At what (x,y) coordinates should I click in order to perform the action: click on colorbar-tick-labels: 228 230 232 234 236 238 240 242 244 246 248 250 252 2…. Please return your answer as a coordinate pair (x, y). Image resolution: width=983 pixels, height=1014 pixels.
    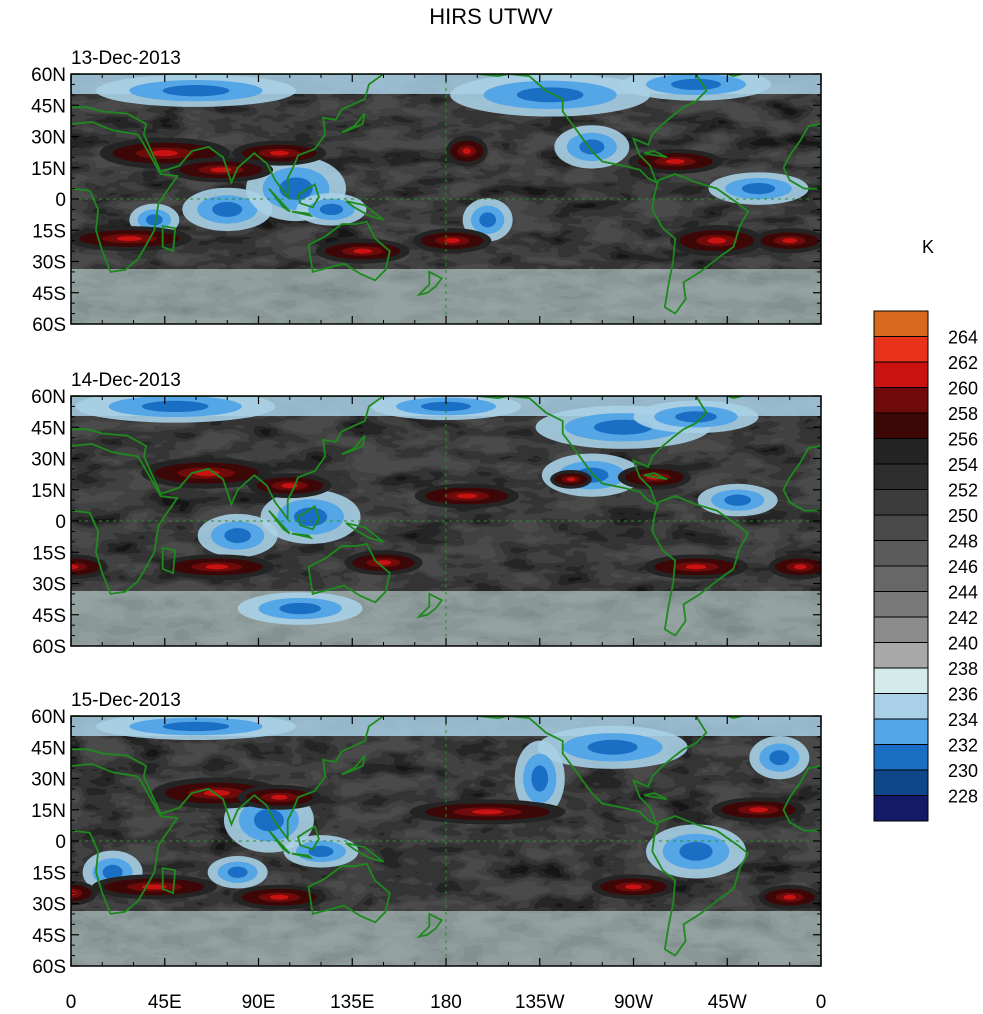
    Looking at the image, I should click on (963, 567).